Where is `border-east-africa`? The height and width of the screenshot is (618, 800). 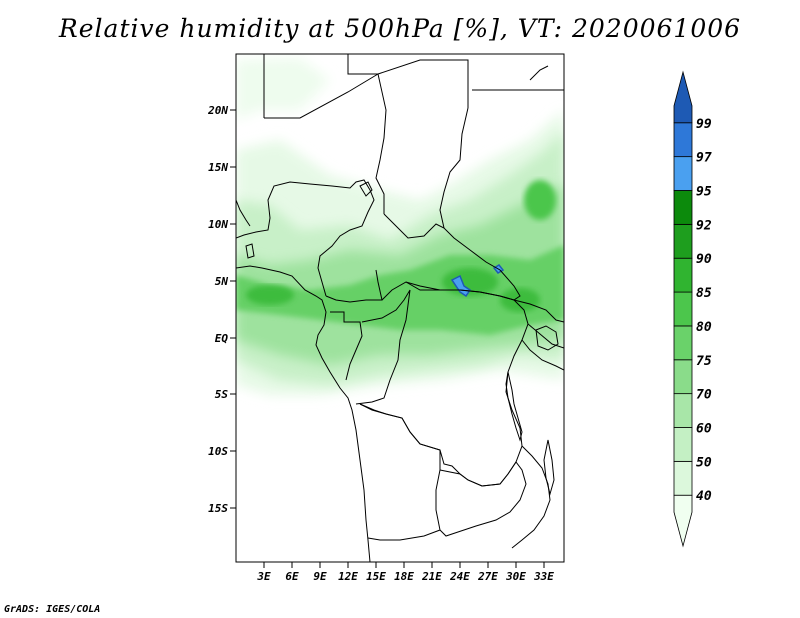 border-east-africa is located at coordinates (538, 311).